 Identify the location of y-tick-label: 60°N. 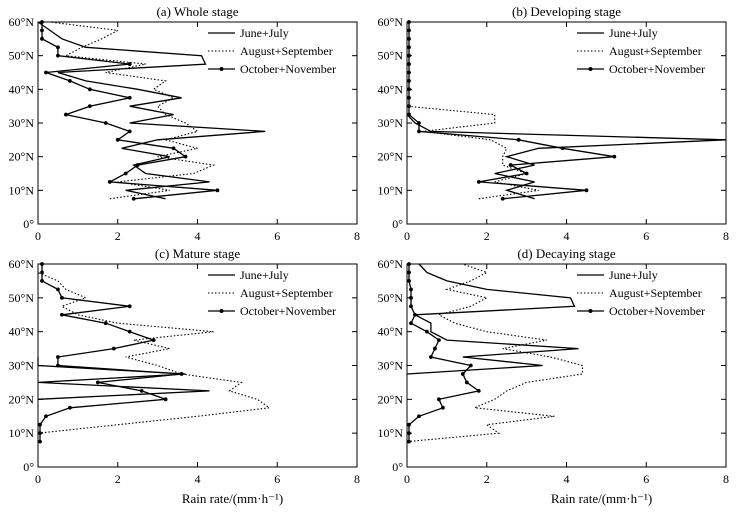
(22, 22).